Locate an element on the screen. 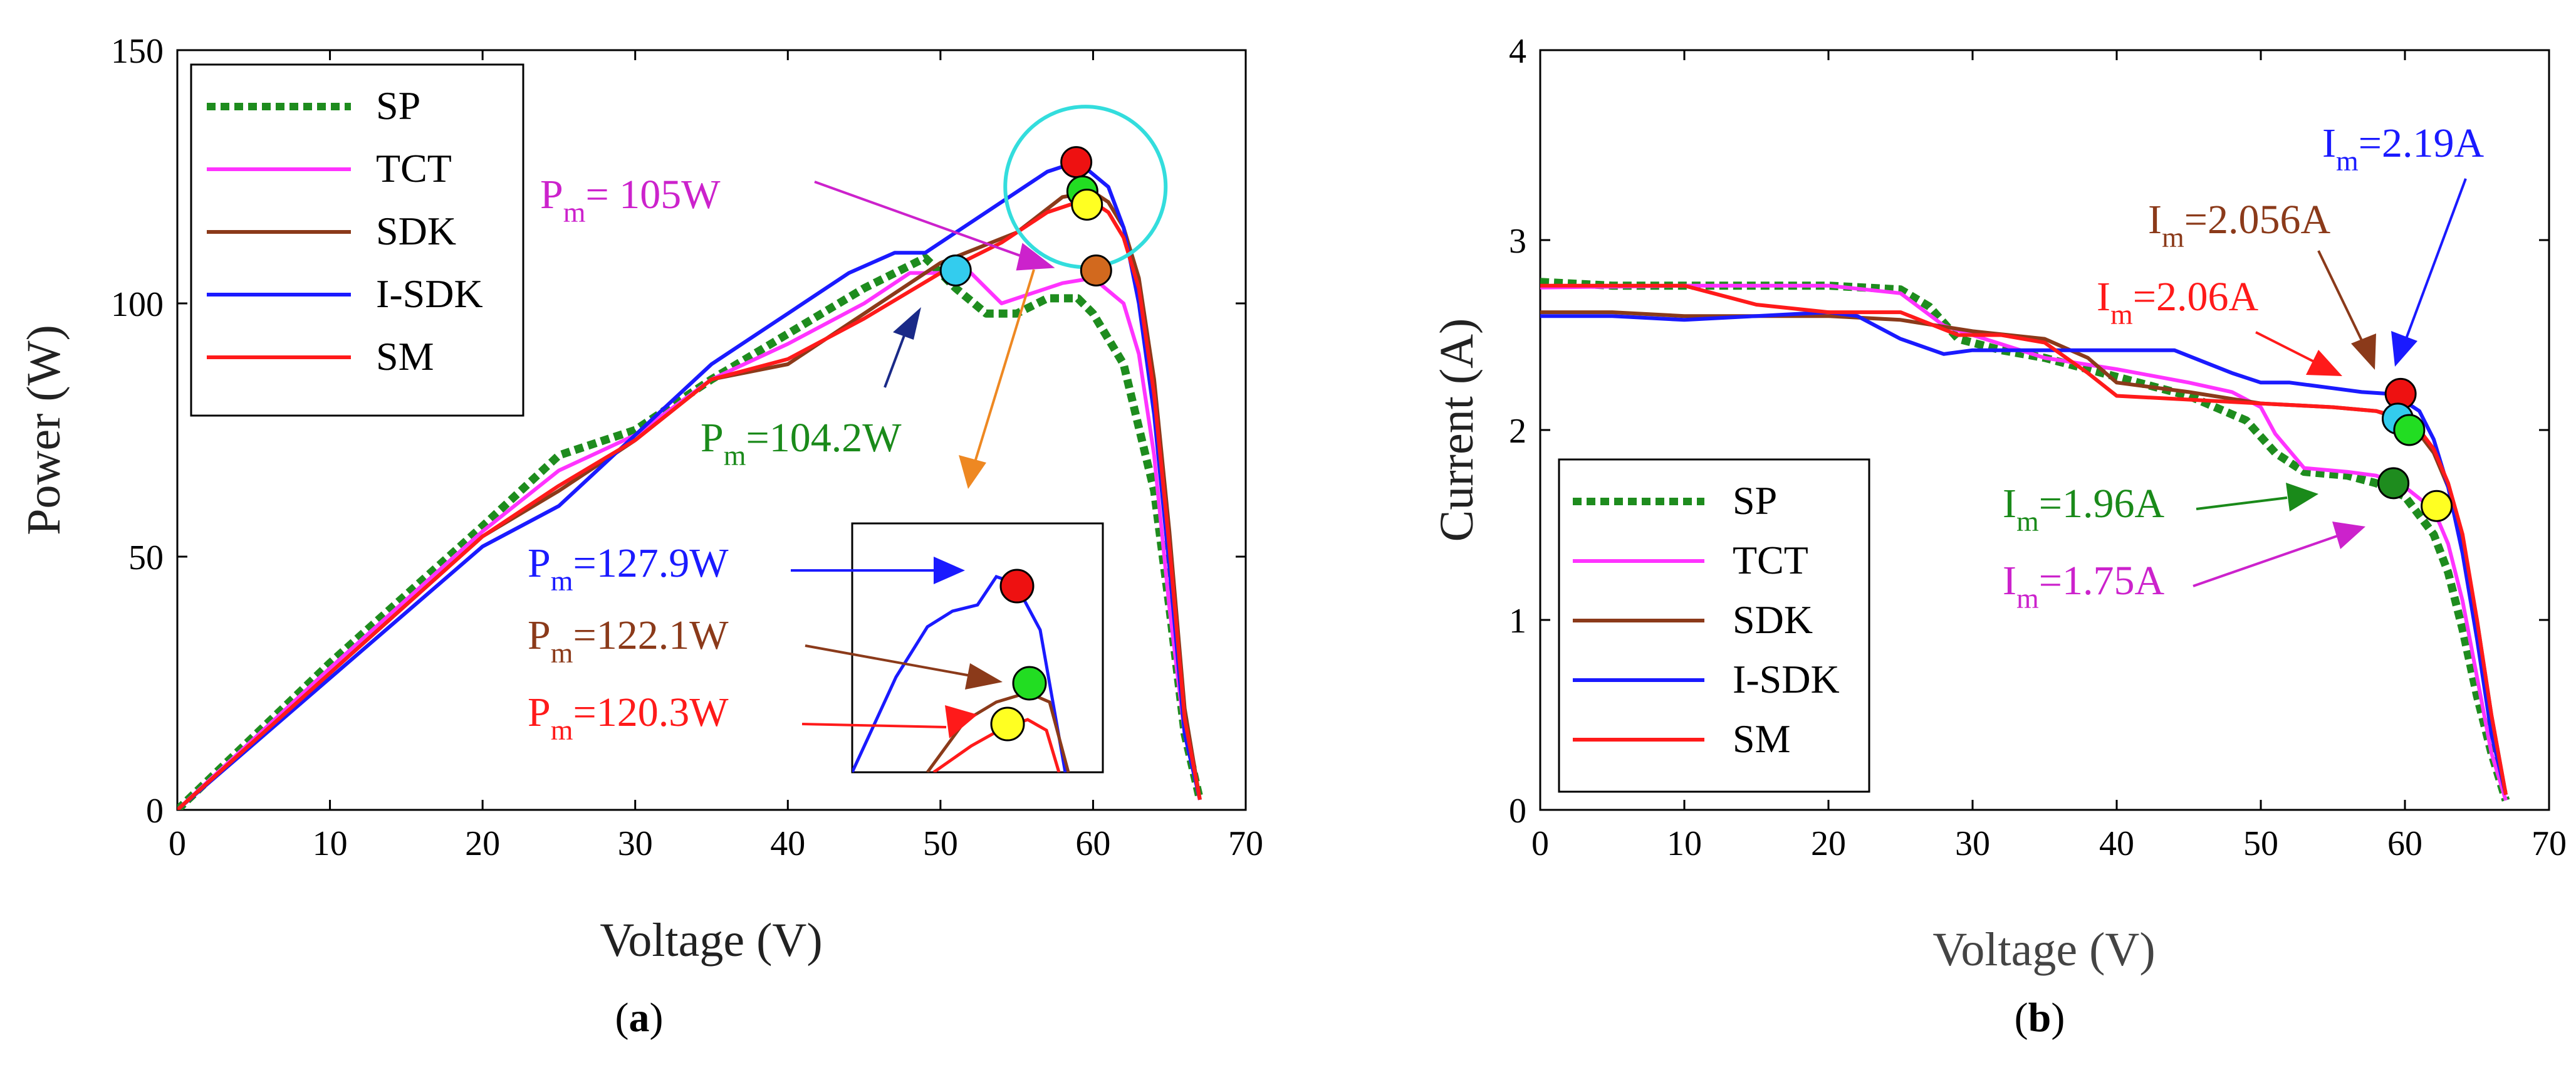 The image size is (2576, 1065). y-tick-label: 150 is located at coordinates (137, 51).